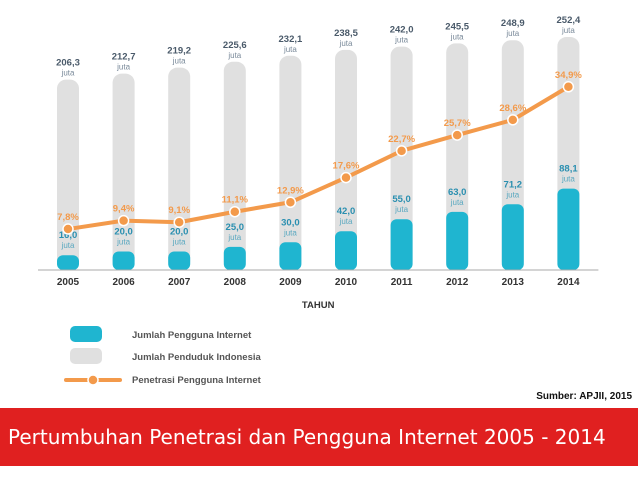 The image size is (638, 479). What do you see at coordinates (513, 184) in the screenshot?
I see `users-value-label: 71,2` at bounding box center [513, 184].